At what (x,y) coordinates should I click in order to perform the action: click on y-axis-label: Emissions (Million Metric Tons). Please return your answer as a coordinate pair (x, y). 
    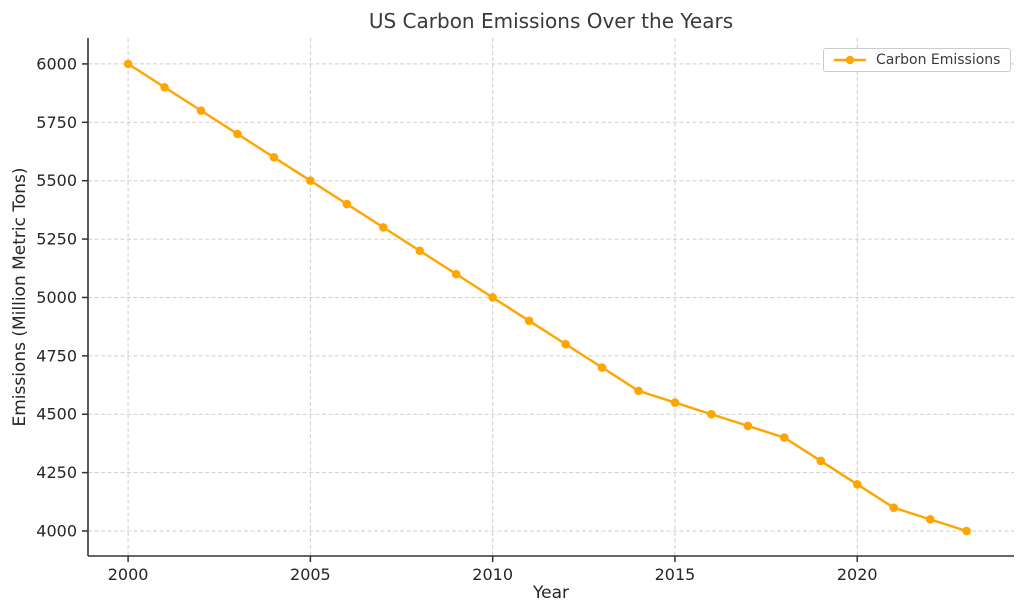
    Looking at the image, I should click on (20, 297).